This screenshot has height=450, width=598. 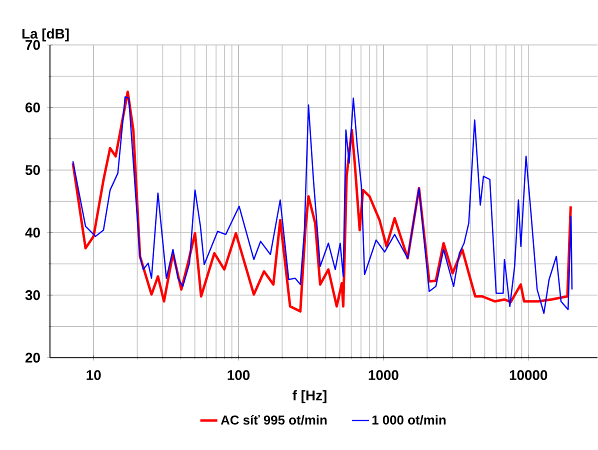 I want to click on x-tick-label: 10, so click(x=93, y=375).